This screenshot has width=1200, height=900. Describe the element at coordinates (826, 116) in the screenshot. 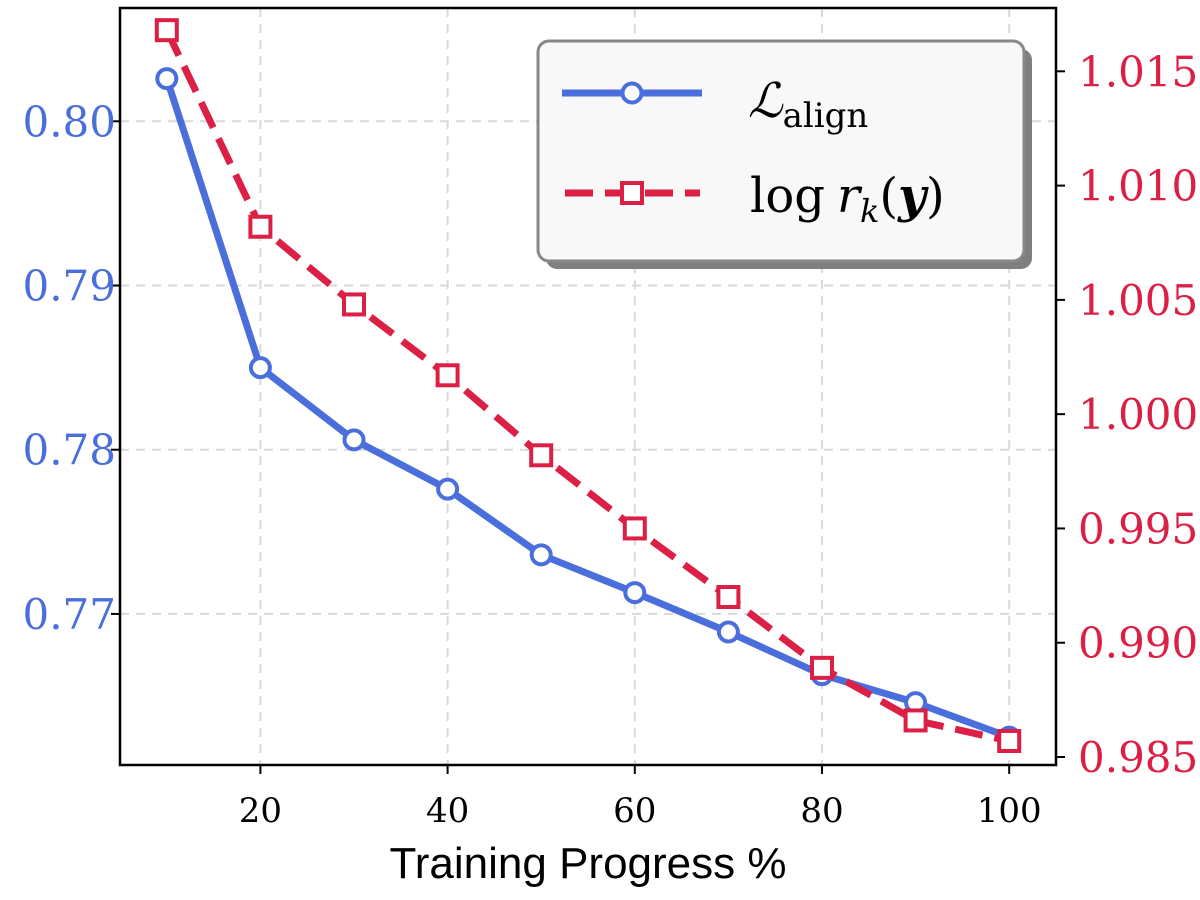

I see `legend-l-sub: align` at that location.